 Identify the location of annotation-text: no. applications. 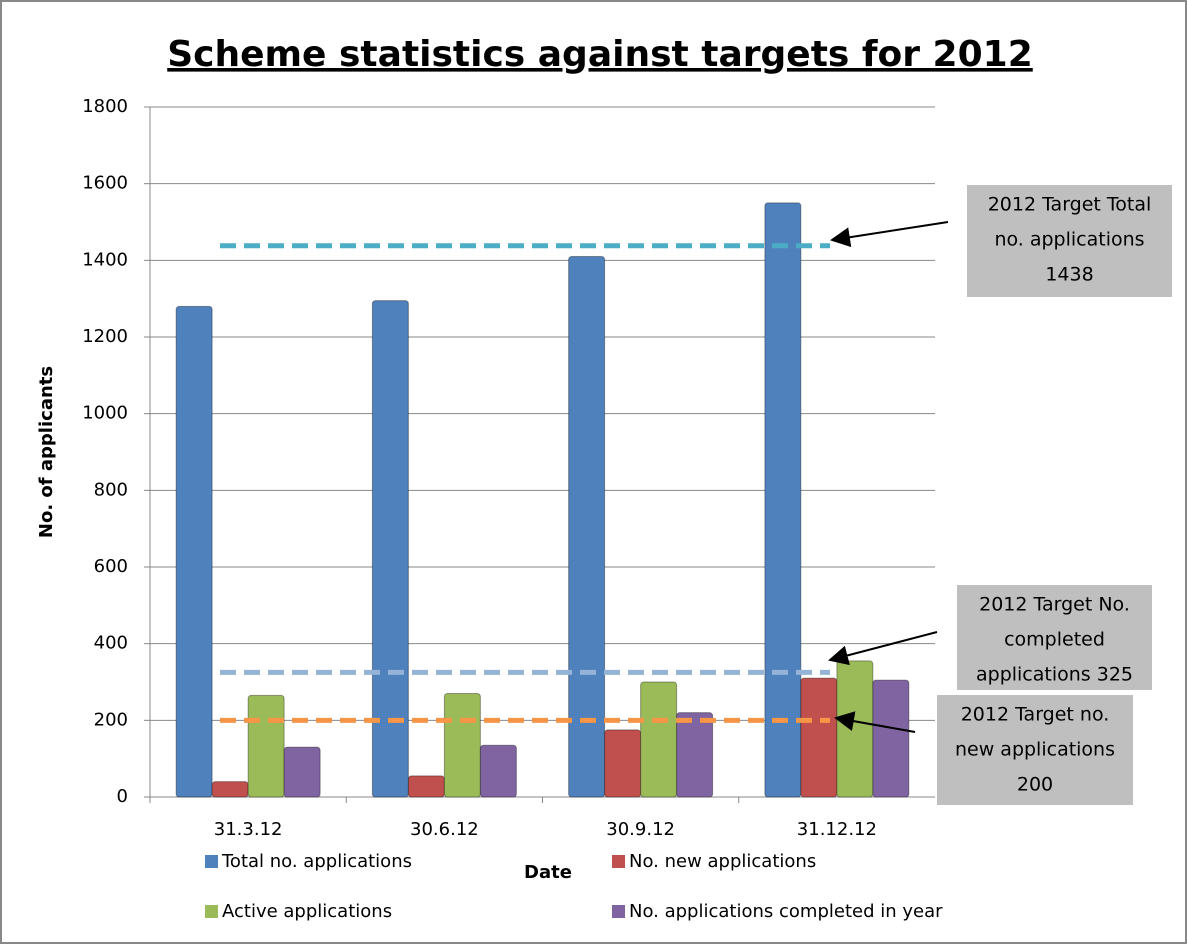
(1069, 240).